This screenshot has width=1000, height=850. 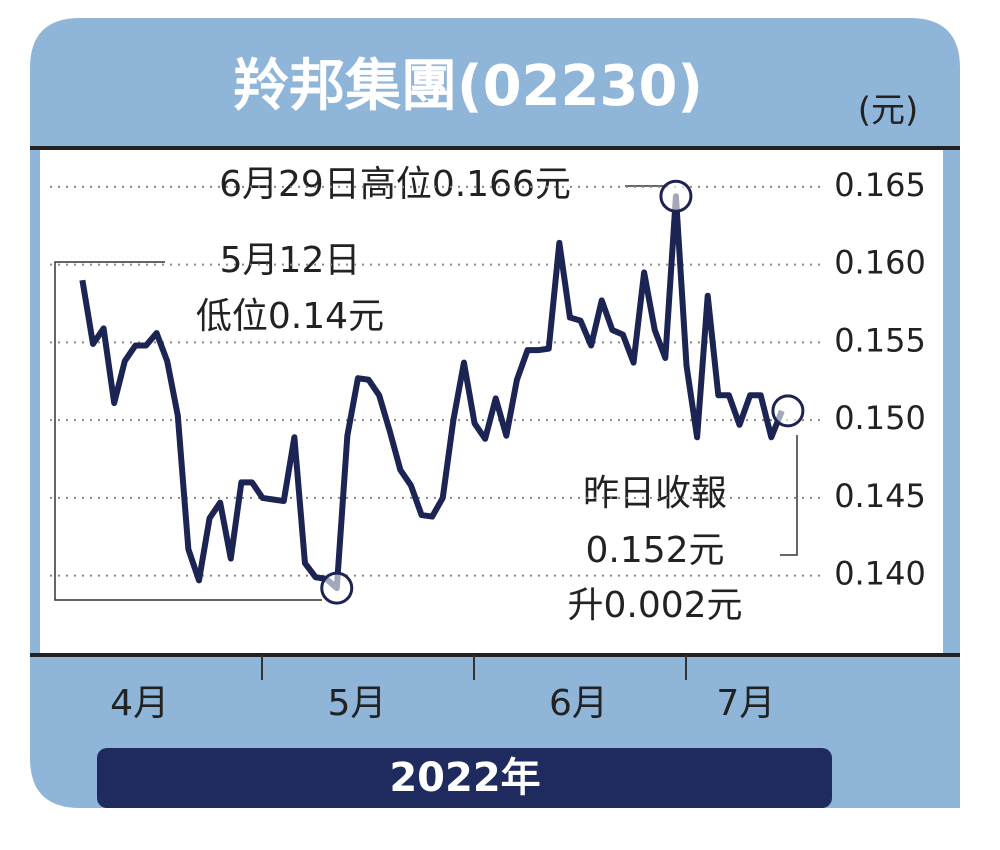 What do you see at coordinates (290, 260) in the screenshot?
I see `annotation: 5月12日` at bounding box center [290, 260].